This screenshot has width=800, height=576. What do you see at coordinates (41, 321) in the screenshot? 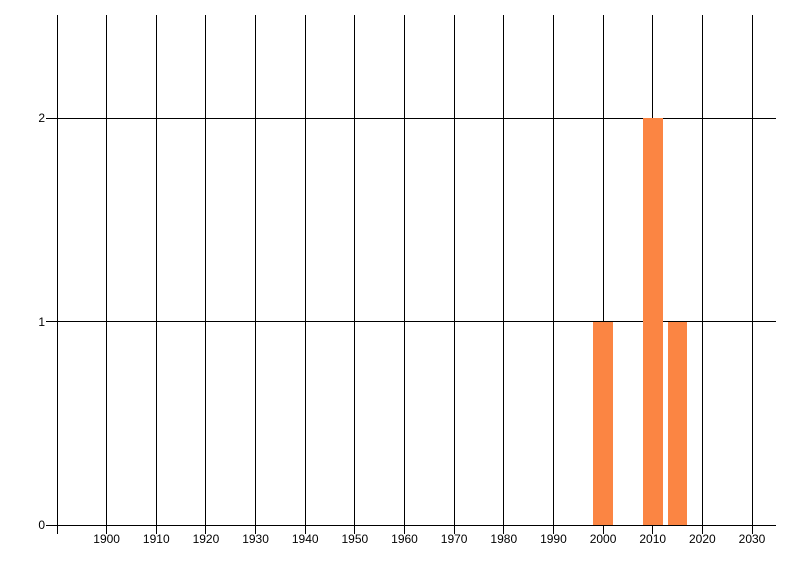
I see `y-axis-tick-label: 1` at bounding box center [41, 321].